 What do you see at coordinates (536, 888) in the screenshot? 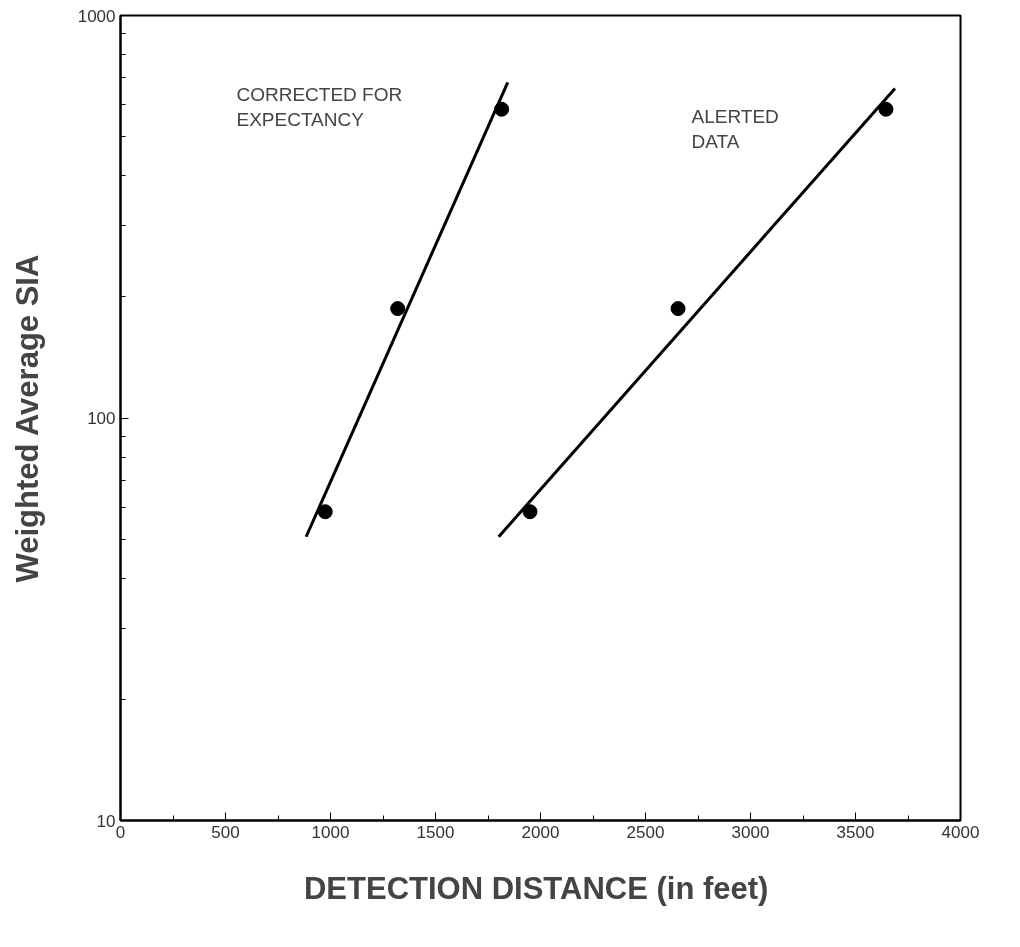
I see `x-axis-title: DETECTION DISTANCE (in feet)` at bounding box center [536, 888].